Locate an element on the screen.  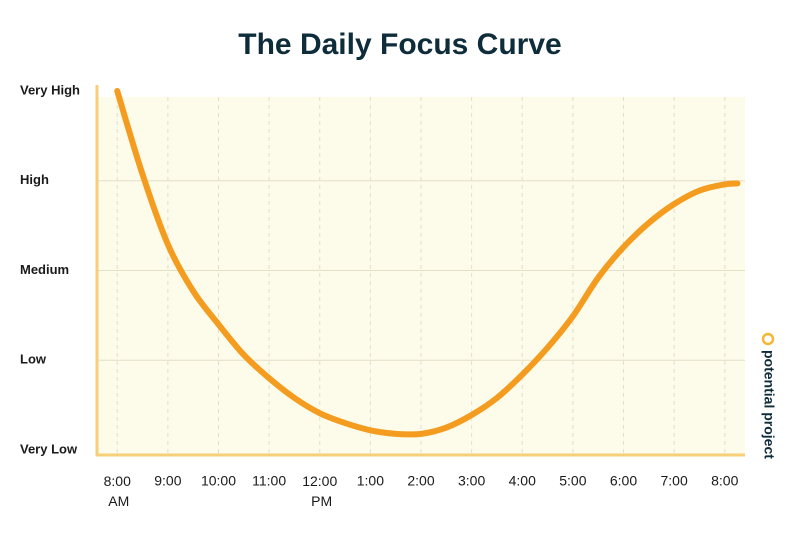
x-tick-label: 1:00 is located at coordinates (370, 481).